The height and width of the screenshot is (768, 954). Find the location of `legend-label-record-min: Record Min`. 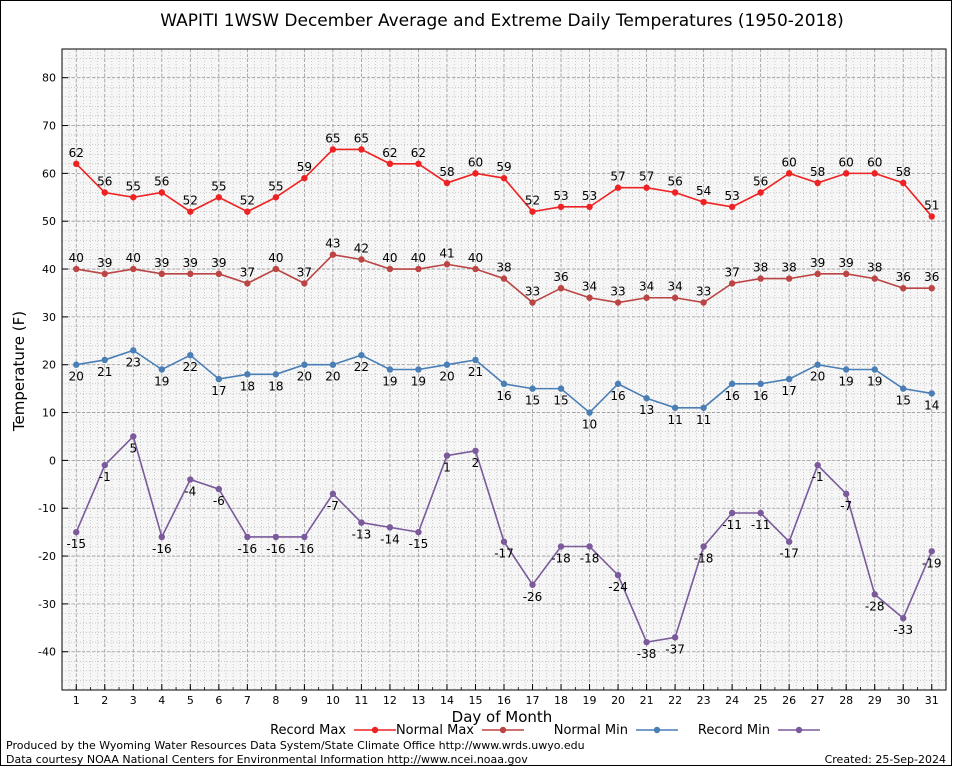

legend-label-record-min: Record Min is located at coordinates (734, 730).